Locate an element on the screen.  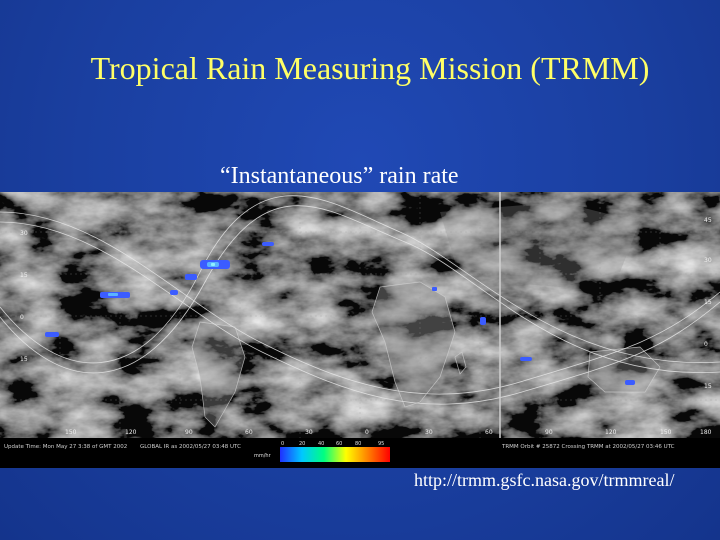
africa-landmass is located at coordinates (413, 344).